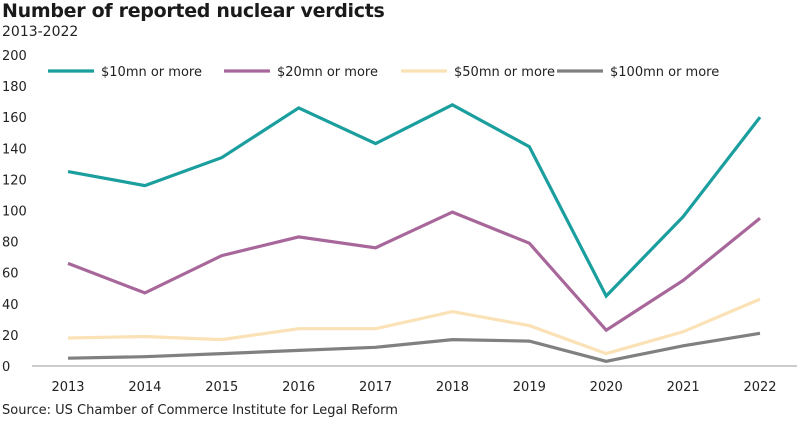  I want to click on y-axis: 0 20 40 60 80 100 120 140 160 180 200, so click(14, 212).